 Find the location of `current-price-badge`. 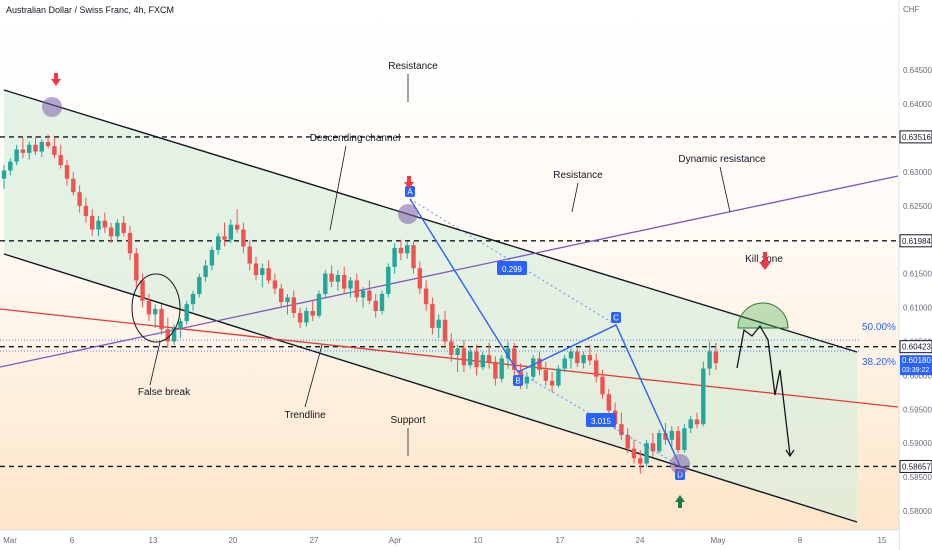

current-price-badge is located at coordinates (916, 365).